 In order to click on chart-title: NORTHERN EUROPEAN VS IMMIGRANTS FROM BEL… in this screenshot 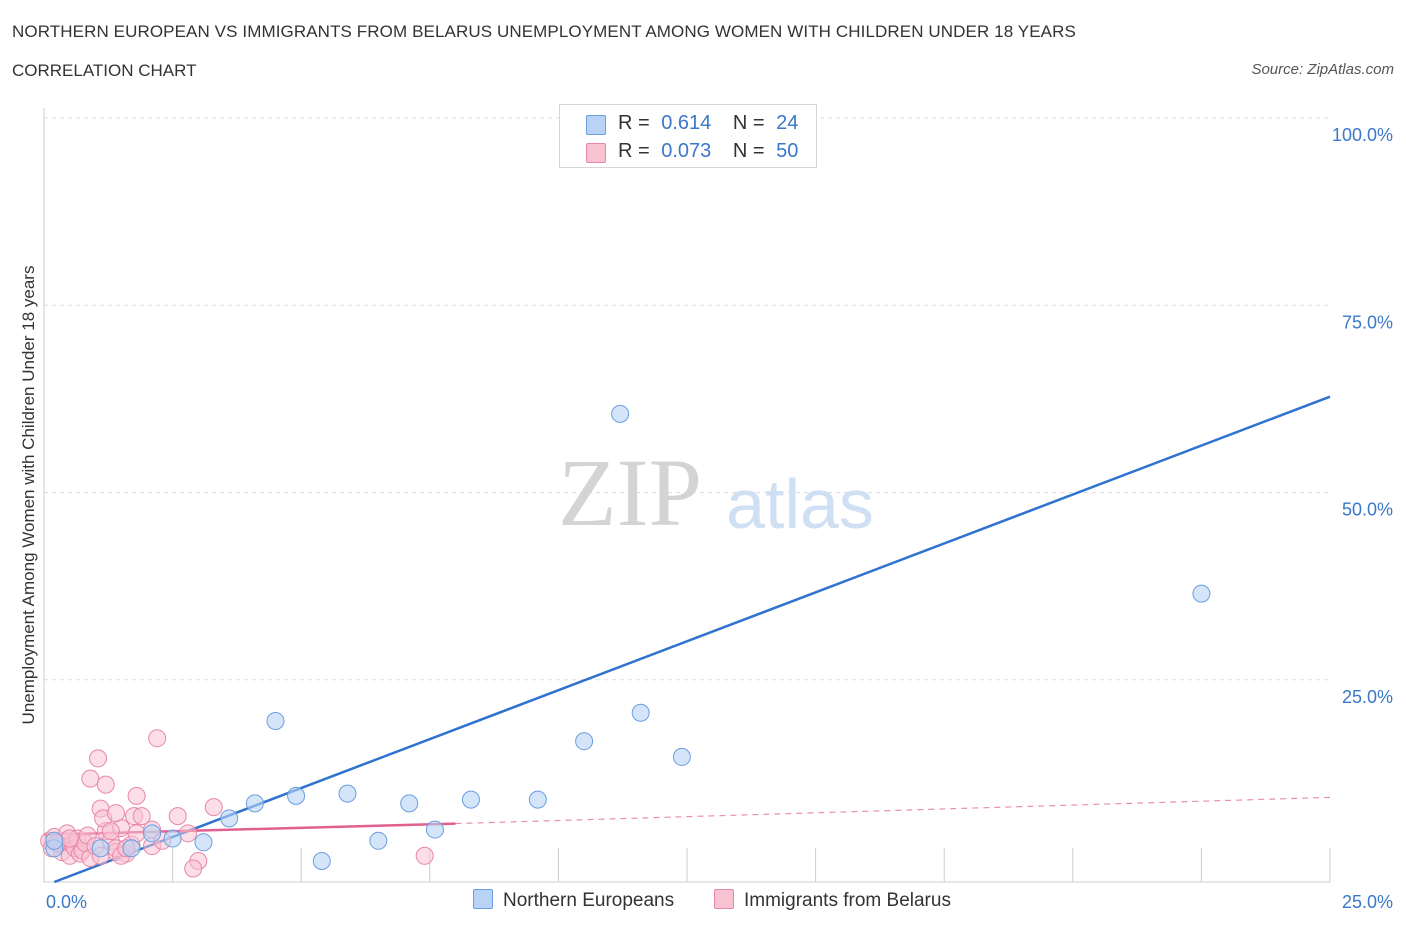, I will do `click(544, 31)`.